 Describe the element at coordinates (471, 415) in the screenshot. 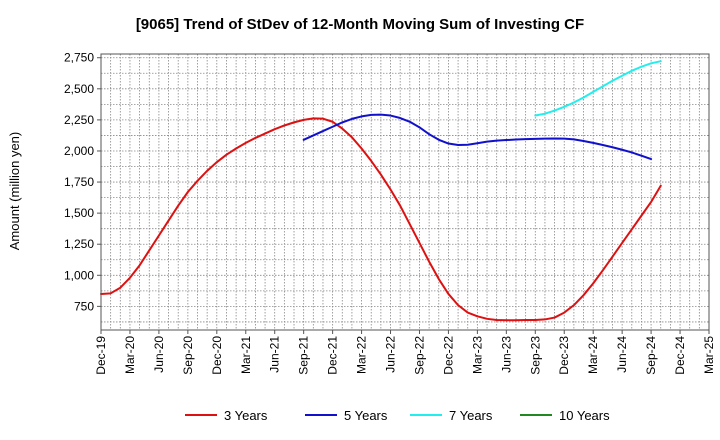

I see `legend-label-7-years: 7 Years` at that location.